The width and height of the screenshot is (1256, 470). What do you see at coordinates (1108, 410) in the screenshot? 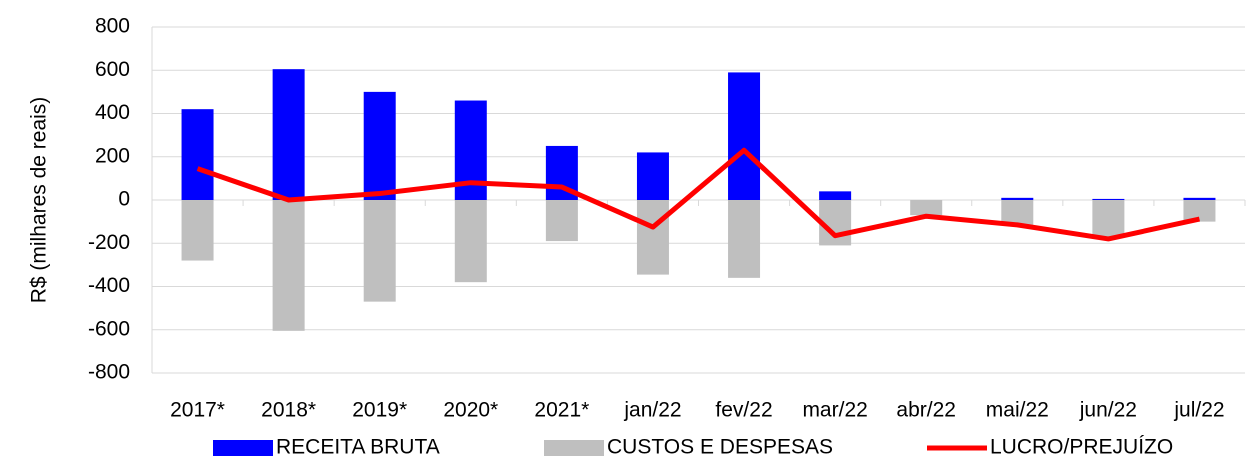
I see `x-tick-label: jun/22` at bounding box center [1108, 410].